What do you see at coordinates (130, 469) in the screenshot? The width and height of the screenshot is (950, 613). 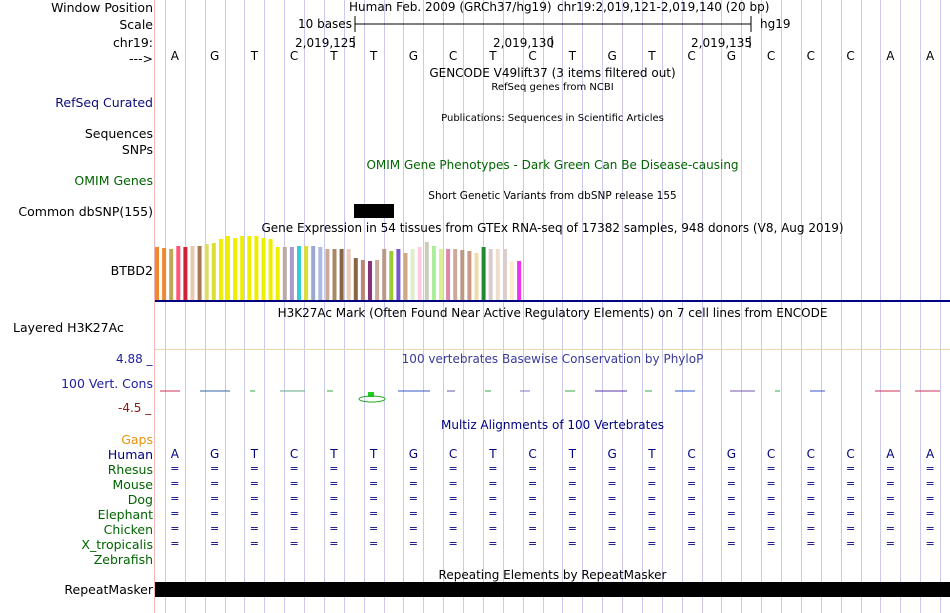 I see `species-label-rhesus: Rhesus` at bounding box center [130, 469].